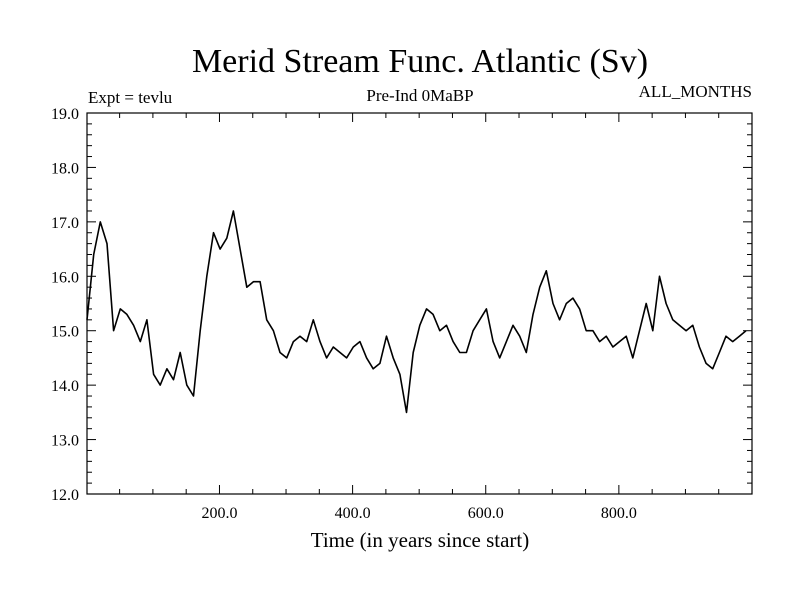 The height and width of the screenshot is (600, 800). I want to click on y-tick-label: 16.0, so click(65, 277).